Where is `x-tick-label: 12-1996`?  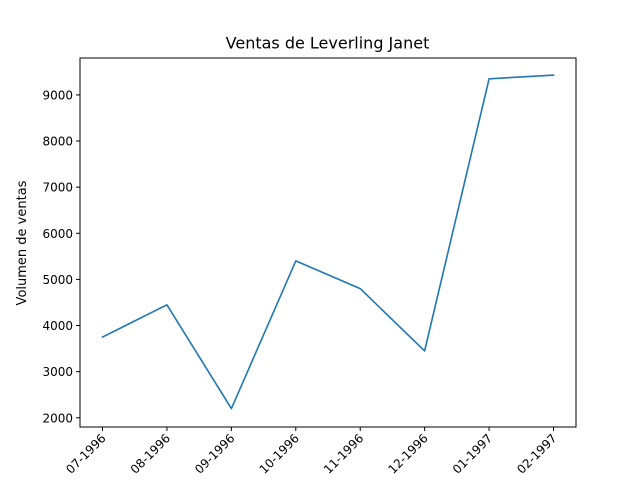 x-tick-label: 12-1996 is located at coordinates (407, 453).